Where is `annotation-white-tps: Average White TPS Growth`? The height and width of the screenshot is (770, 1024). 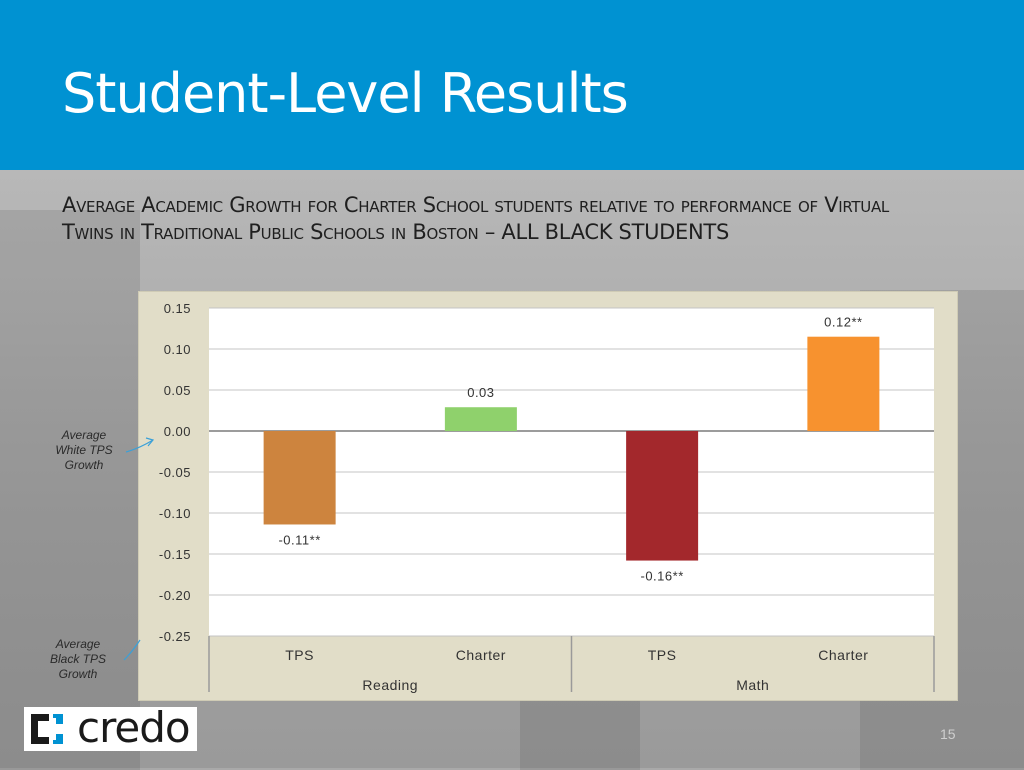
annotation-white-tps: Average White TPS Growth is located at coordinates (84, 450).